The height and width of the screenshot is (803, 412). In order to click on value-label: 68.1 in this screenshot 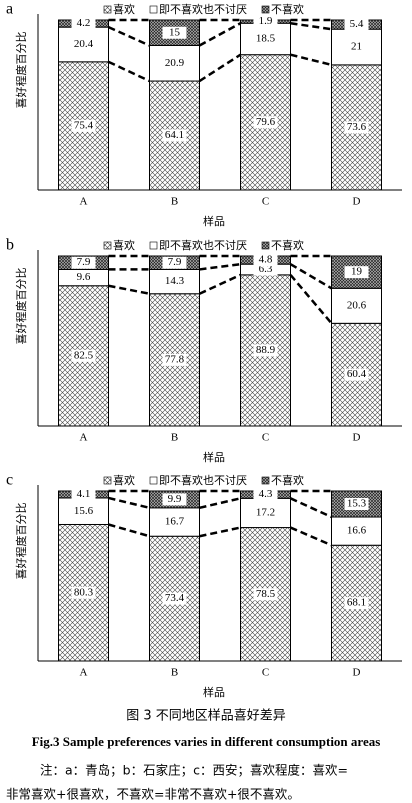, I will do `click(356, 603)`.